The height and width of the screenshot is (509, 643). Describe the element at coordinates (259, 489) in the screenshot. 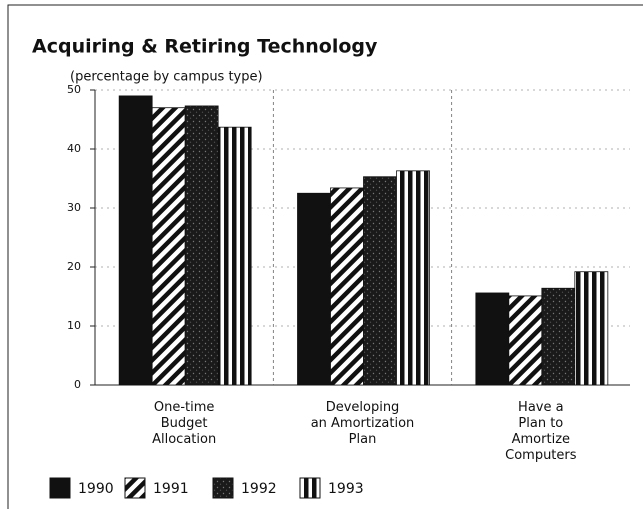

I see `legend-label: 1992` at that location.